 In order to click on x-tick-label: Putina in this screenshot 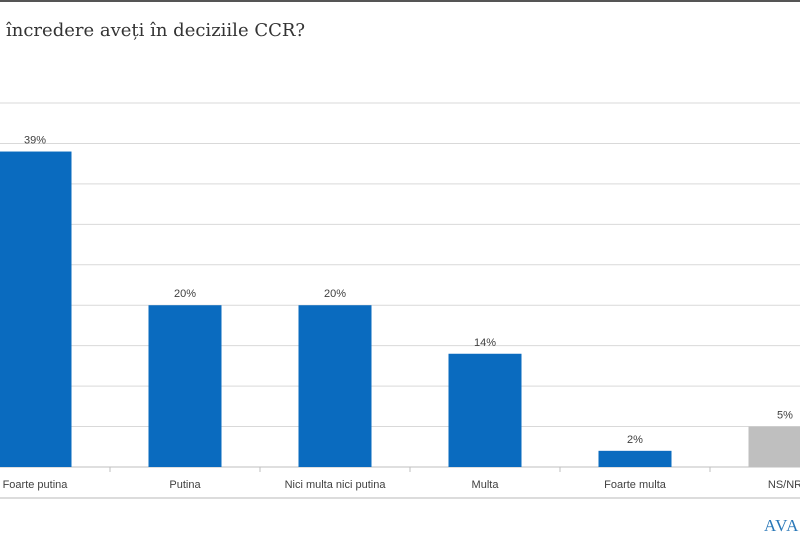, I will do `click(185, 485)`.